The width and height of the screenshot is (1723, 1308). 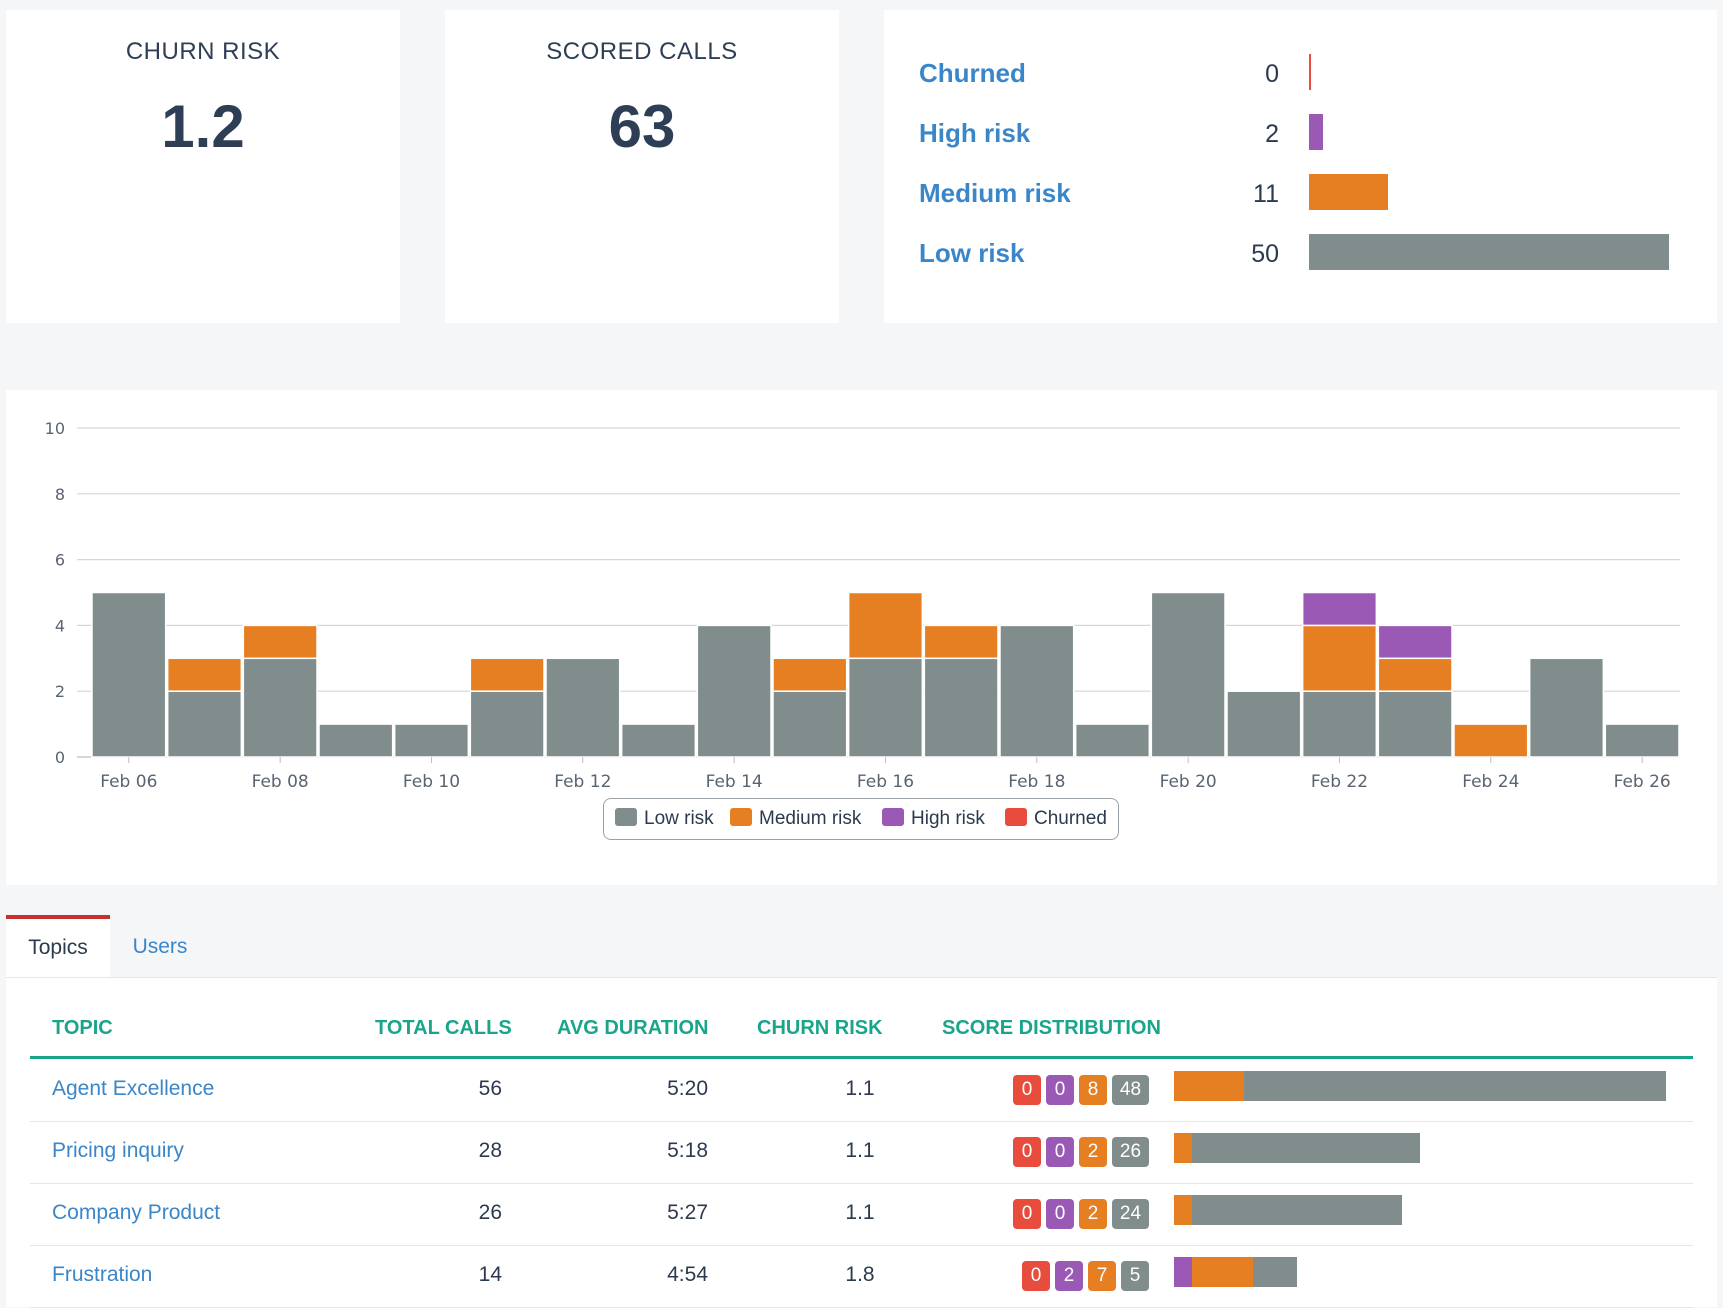 What do you see at coordinates (948, 818) in the screenshot?
I see `legend-label-high: High risk` at bounding box center [948, 818].